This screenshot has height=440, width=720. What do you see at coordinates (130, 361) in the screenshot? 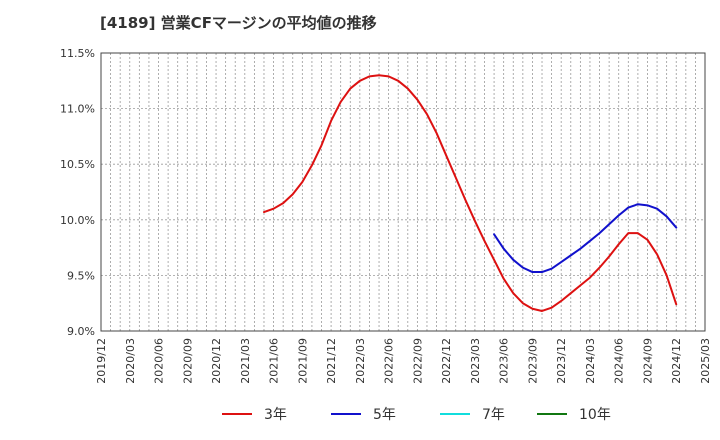
I see `x-tick-label: 2020/03` at bounding box center [130, 361].